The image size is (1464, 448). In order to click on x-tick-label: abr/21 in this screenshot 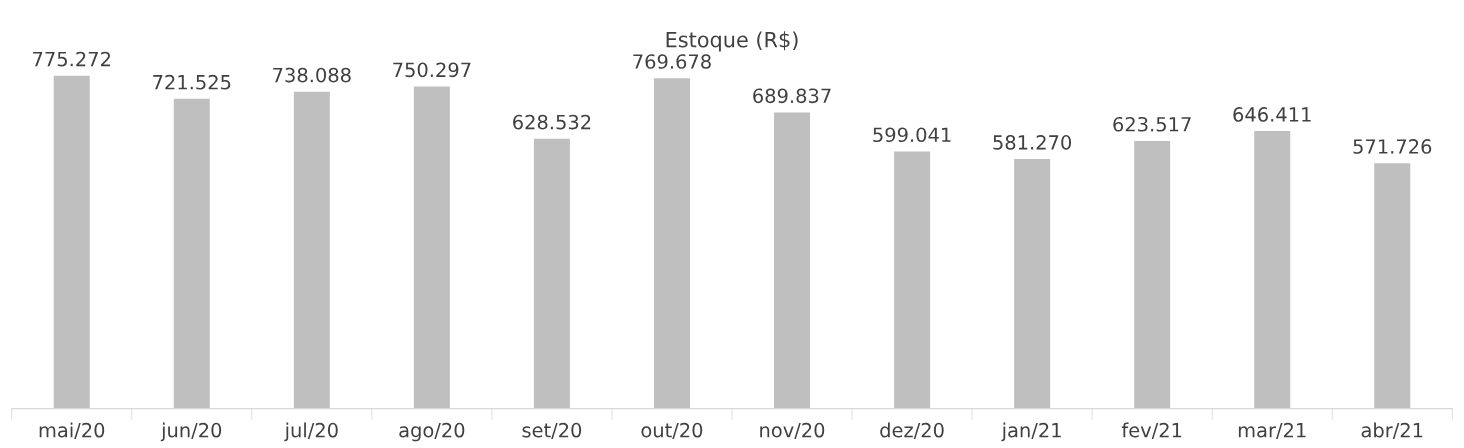, I will do `click(1392, 431)`.